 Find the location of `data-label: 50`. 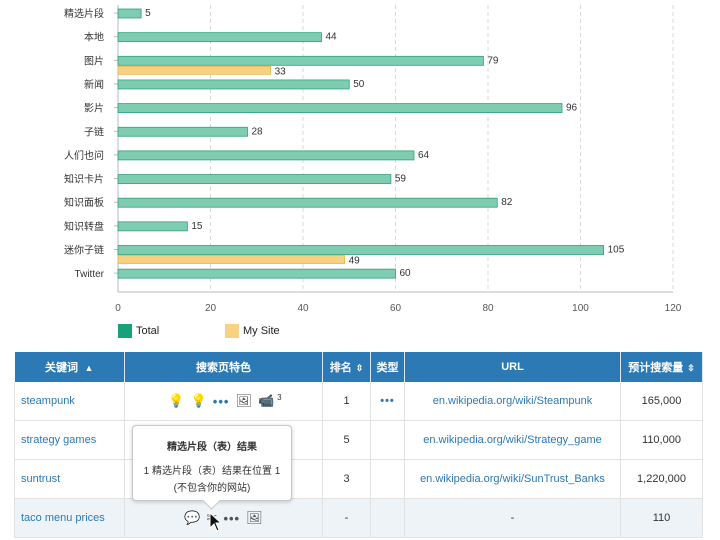

data-label: 50 is located at coordinates (359, 84).